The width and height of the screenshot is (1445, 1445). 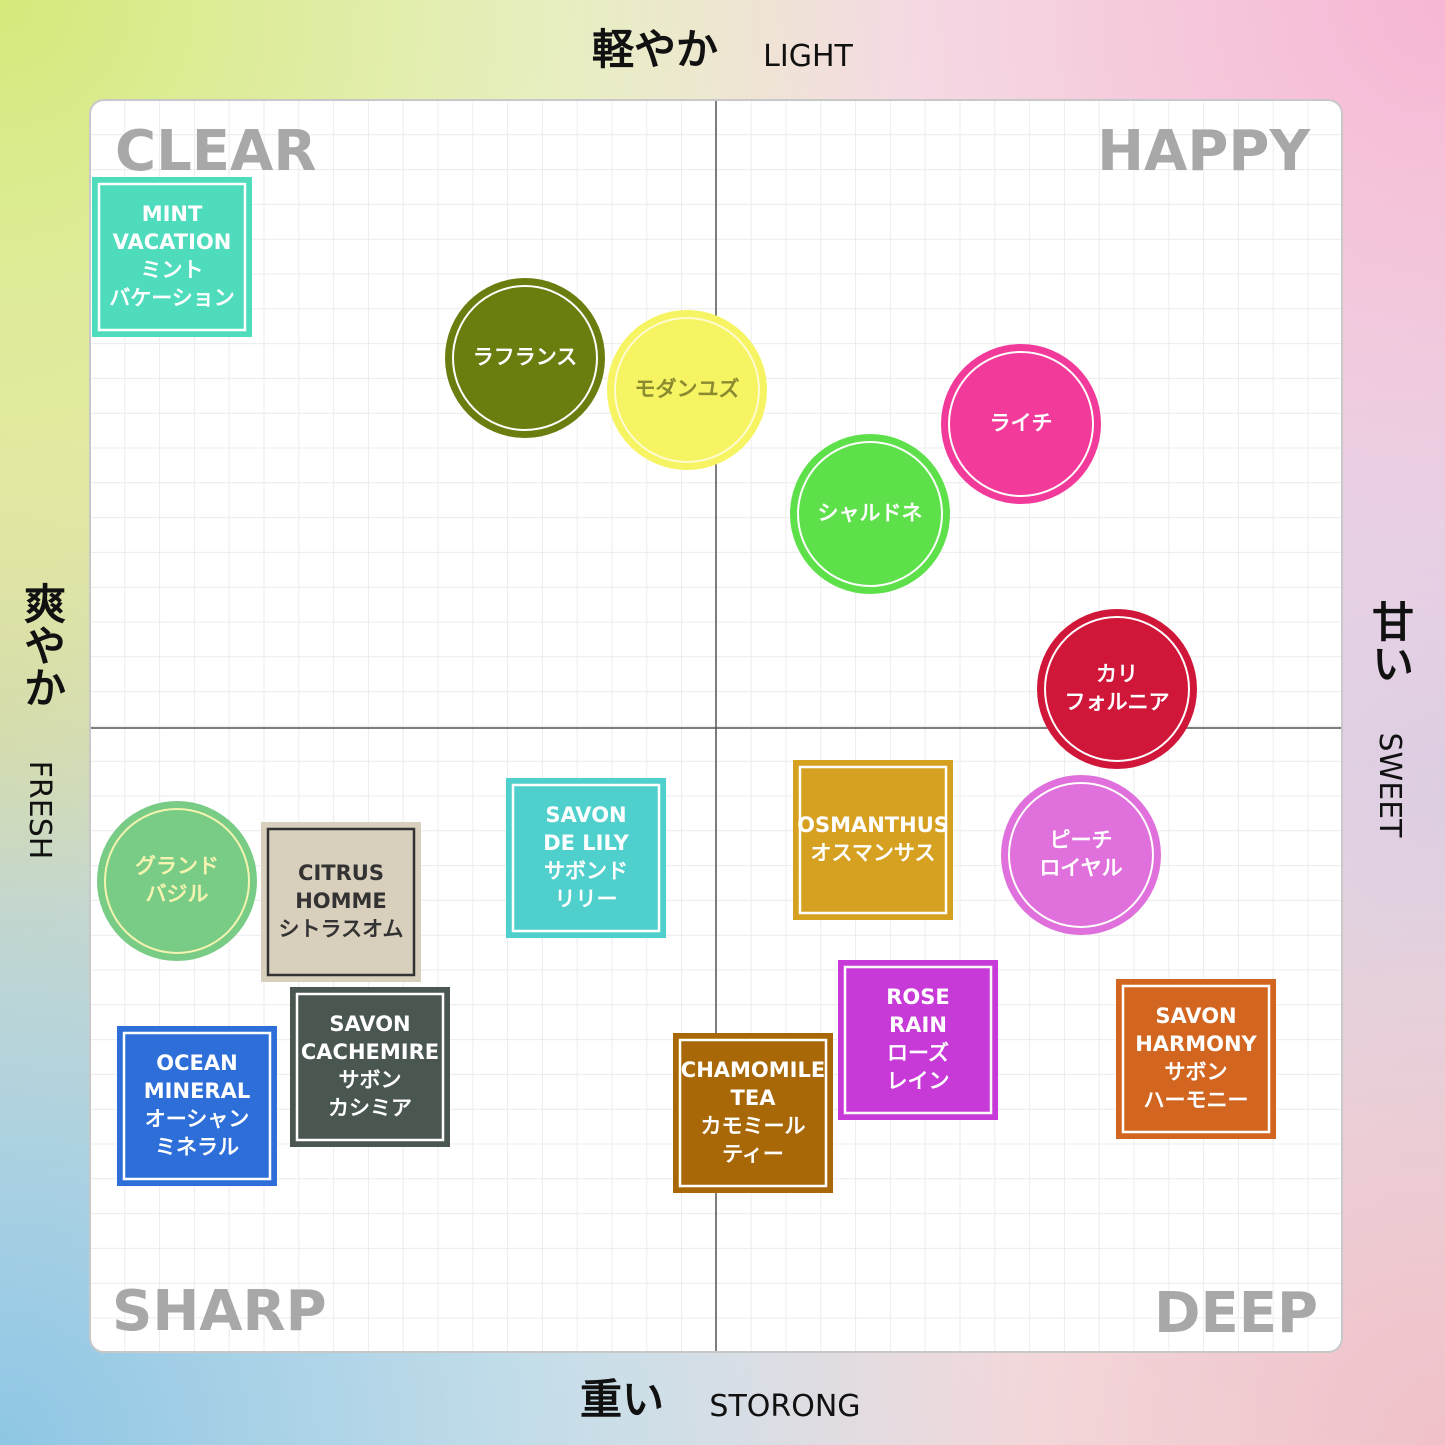 What do you see at coordinates (197, 1119) in the screenshot?
I see `item-label: オーシャン` at bounding box center [197, 1119].